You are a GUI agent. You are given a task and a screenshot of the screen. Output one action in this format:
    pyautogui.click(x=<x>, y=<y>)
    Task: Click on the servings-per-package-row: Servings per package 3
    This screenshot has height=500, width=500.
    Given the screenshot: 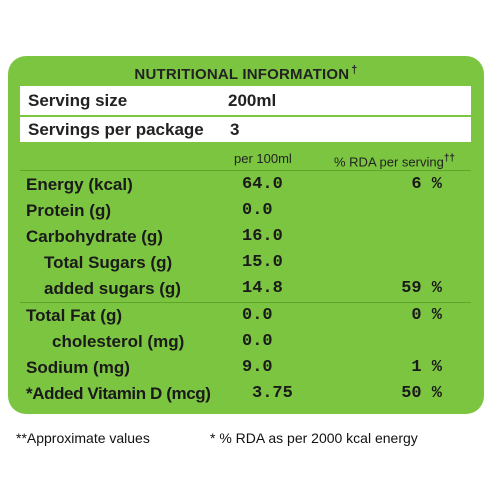 What is the action you would take?
    pyautogui.click(x=248, y=130)
    